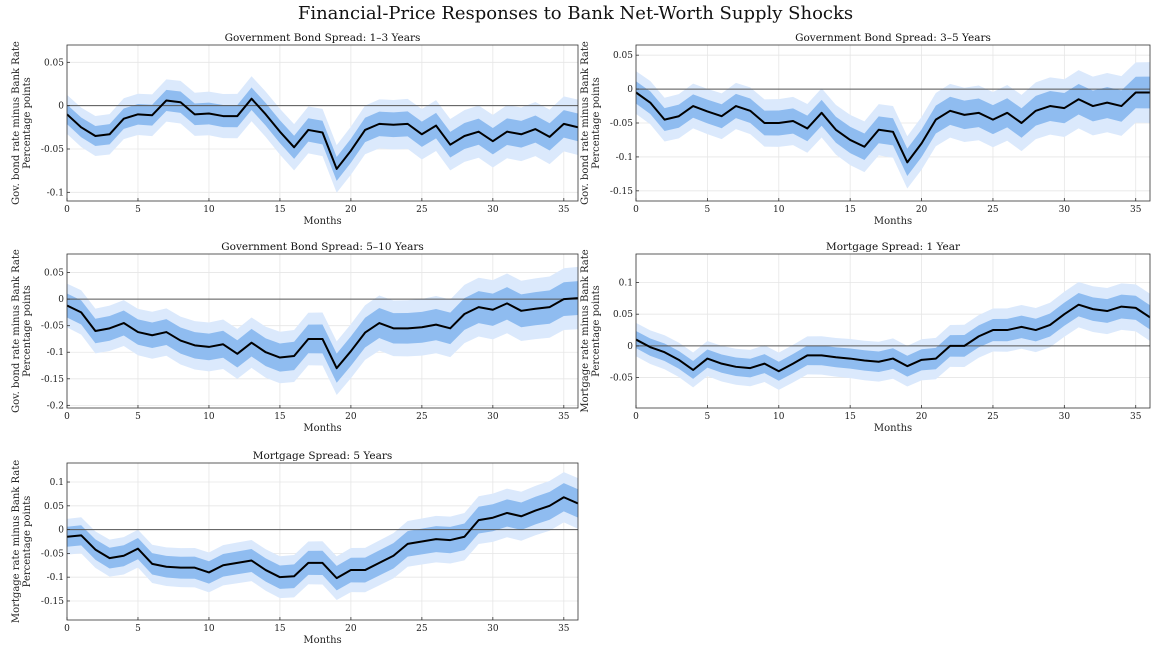 The width and height of the screenshot is (1151, 652). Describe the element at coordinates (323, 38) in the screenshot. I see `panel-title: Government Bond Spread: 1–3 Years` at that location.